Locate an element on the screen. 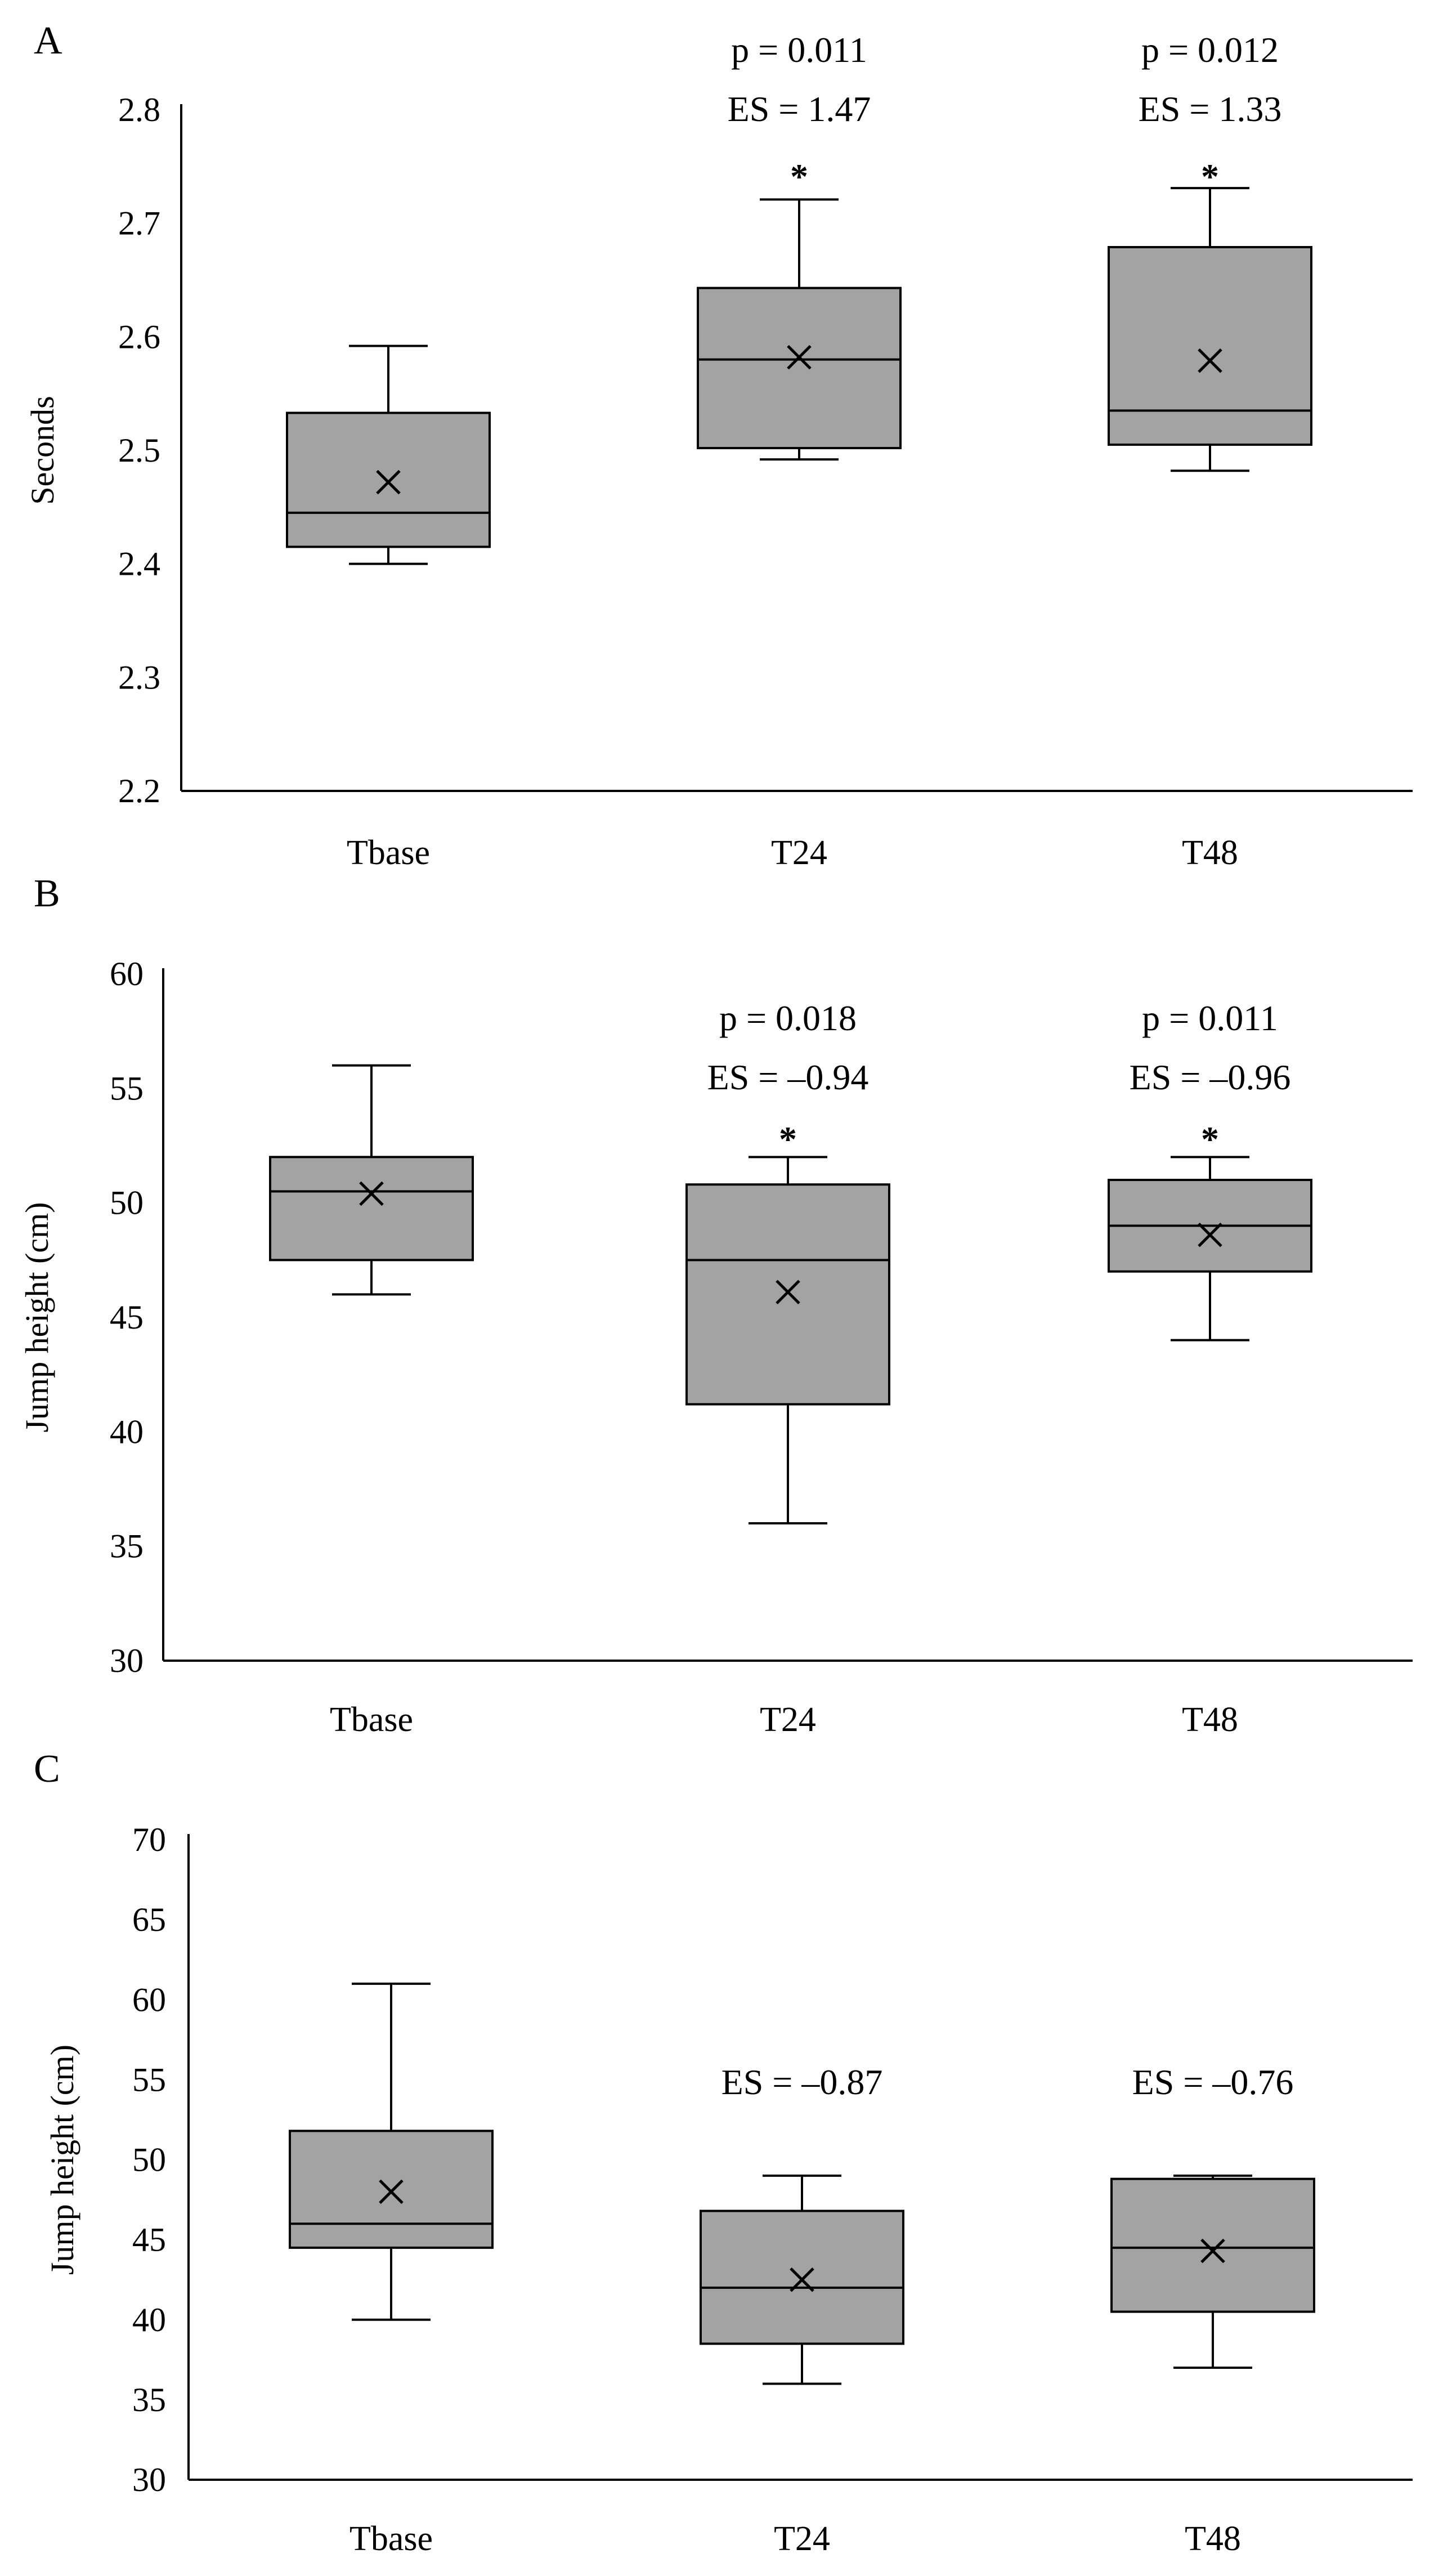 The image size is (1443, 2576). effect-size-label: ES = 1.47 is located at coordinates (800, 109).